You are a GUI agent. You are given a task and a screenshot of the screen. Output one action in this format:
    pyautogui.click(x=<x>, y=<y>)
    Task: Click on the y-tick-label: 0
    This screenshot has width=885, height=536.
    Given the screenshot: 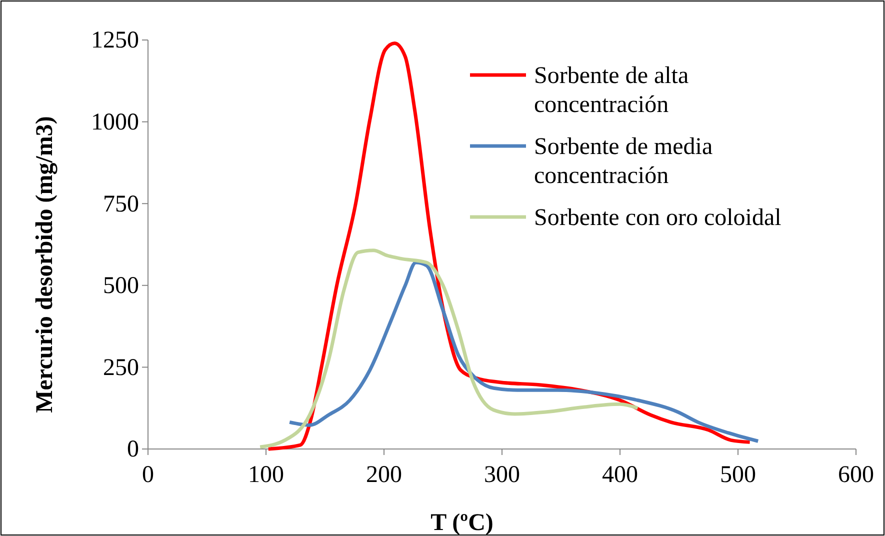 What is the action you would take?
    pyautogui.click(x=133, y=449)
    